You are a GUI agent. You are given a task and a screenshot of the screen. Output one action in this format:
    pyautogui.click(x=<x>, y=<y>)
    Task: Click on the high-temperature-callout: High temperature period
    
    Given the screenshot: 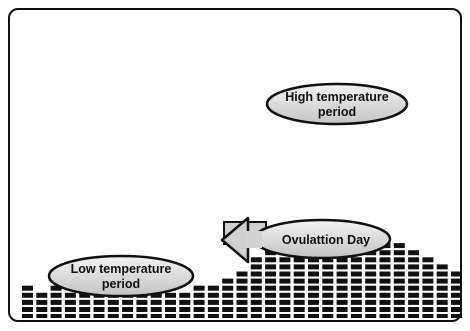 What is the action you would take?
    pyautogui.click(x=337, y=104)
    